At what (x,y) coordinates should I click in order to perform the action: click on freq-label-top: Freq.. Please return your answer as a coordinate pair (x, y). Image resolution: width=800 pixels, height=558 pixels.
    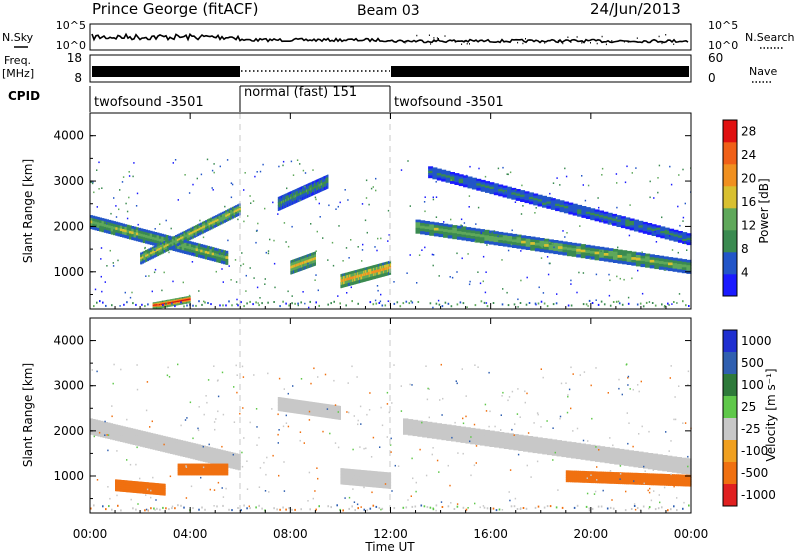
    Looking at the image, I should click on (17, 60).